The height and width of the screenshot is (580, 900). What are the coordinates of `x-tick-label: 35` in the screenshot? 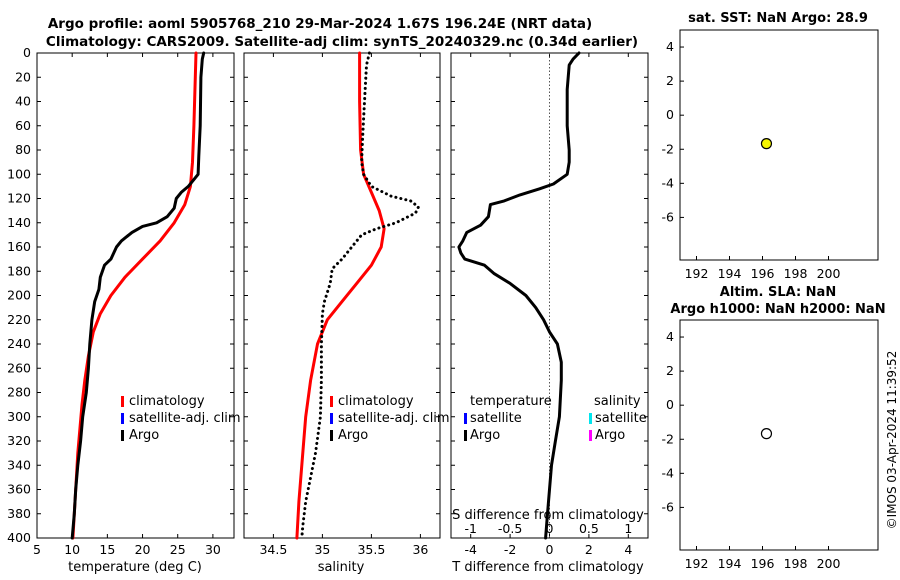 It's located at (322, 549).